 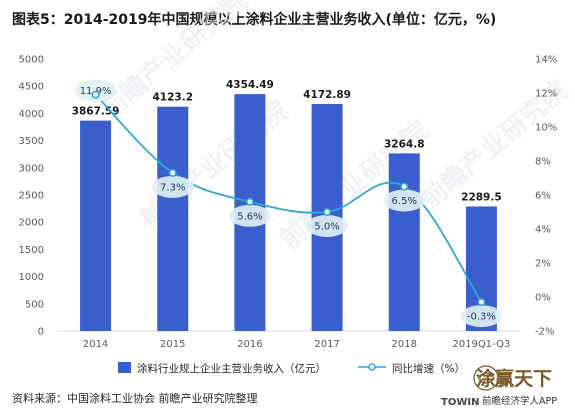 What do you see at coordinates (34, 304) in the screenshot?
I see `y-left-tick-label: 500` at bounding box center [34, 304].